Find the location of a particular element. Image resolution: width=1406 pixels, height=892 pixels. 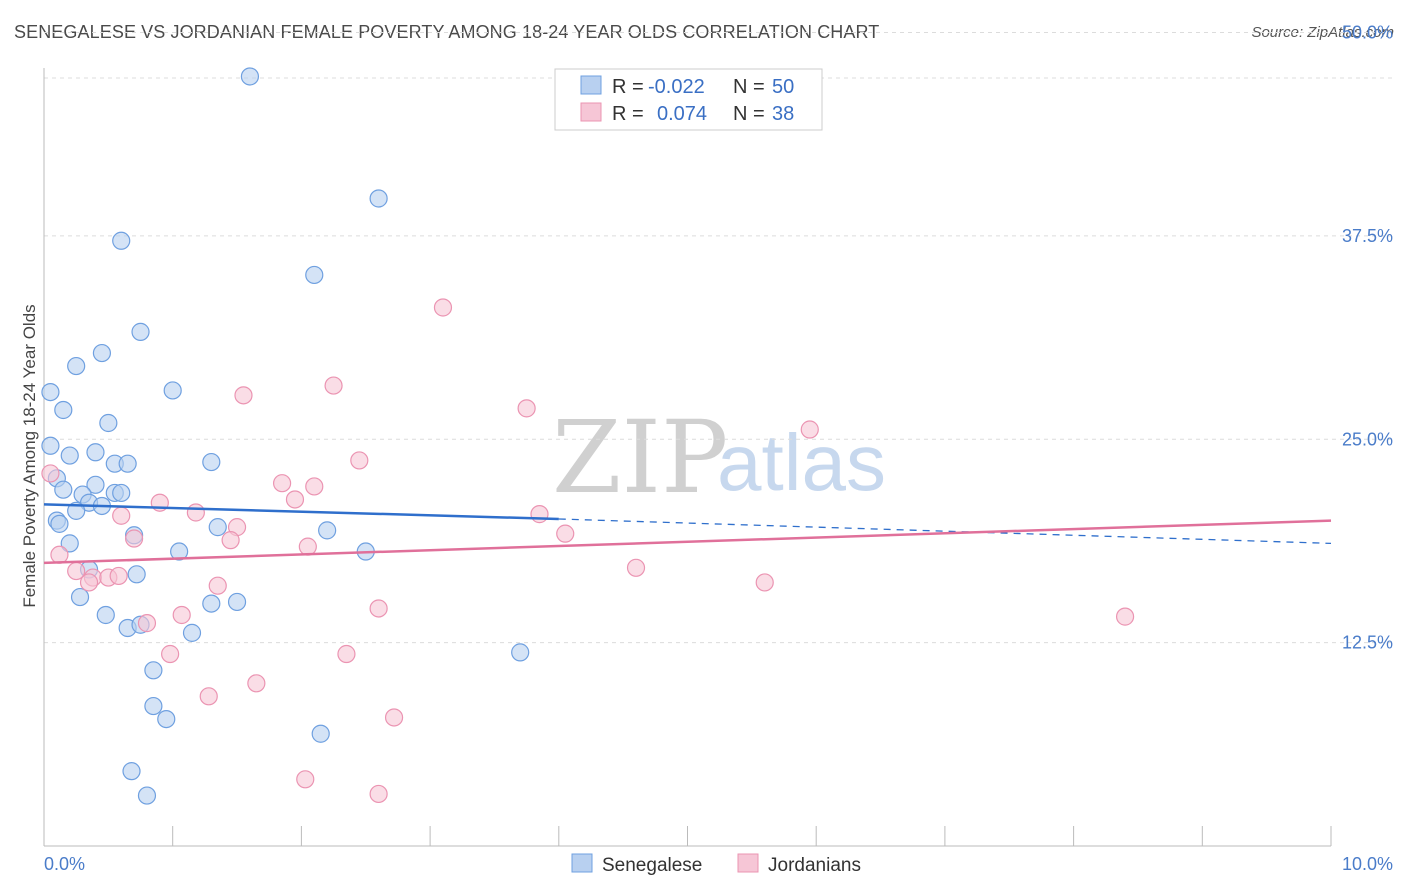

y-tick-label: 12.5% is located at coordinates (1367, 643).